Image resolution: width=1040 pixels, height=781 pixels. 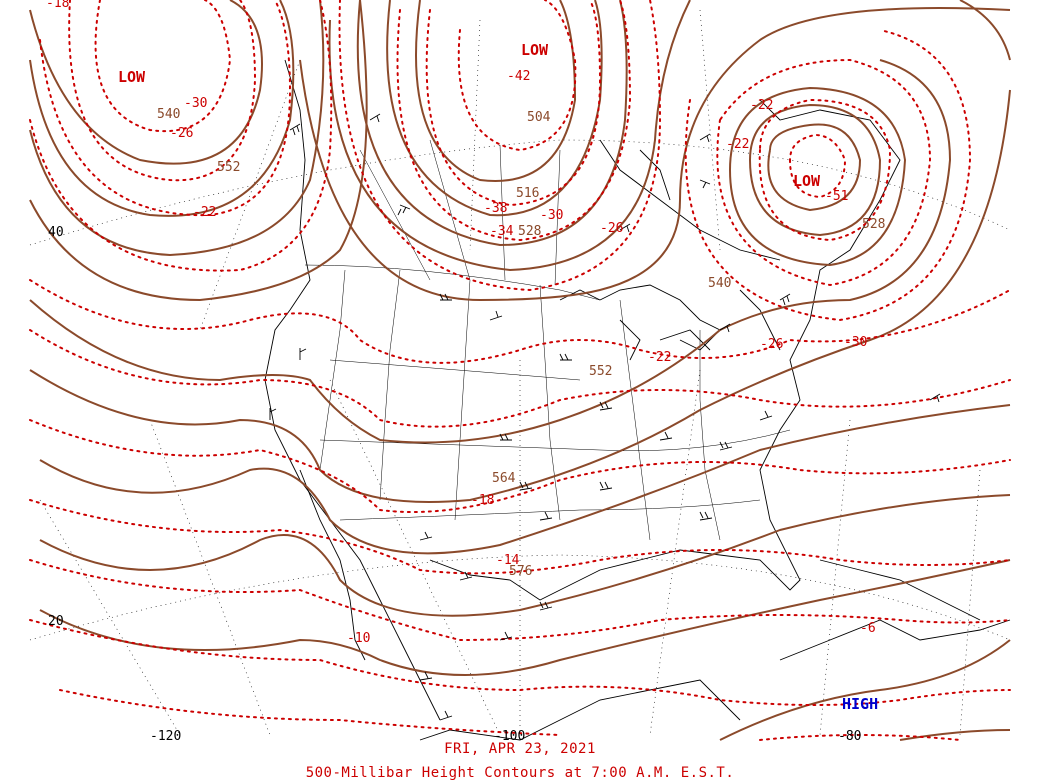 What do you see at coordinates (520, 749) in the screenshot?
I see `map-date: FRI, APR 23, 2021` at bounding box center [520, 749].